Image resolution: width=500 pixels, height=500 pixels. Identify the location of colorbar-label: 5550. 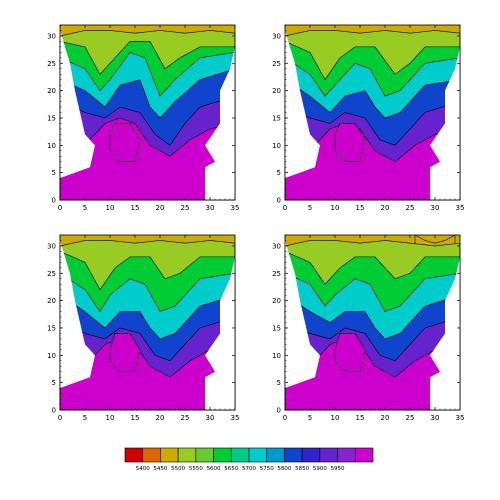
(196, 469).